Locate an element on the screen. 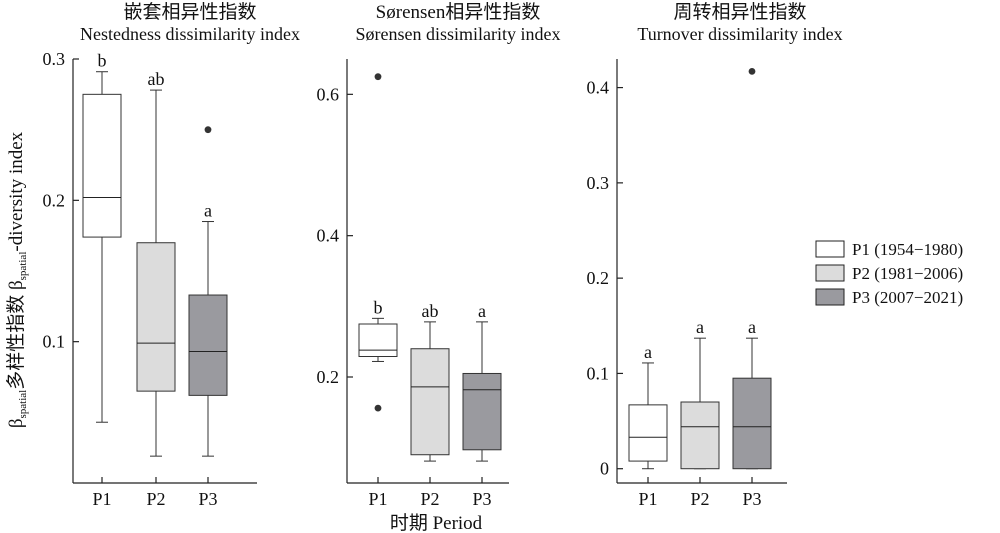 This screenshot has width=1000, height=533. legend-swatch-p2 is located at coordinates (830, 273).